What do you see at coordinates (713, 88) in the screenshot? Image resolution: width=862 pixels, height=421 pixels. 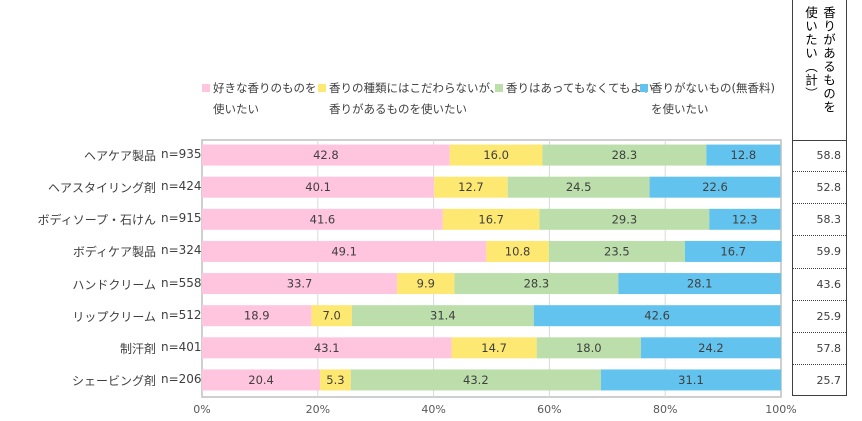 I see `legend-label: 香りがないもの(無香料)` at bounding box center [713, 88].